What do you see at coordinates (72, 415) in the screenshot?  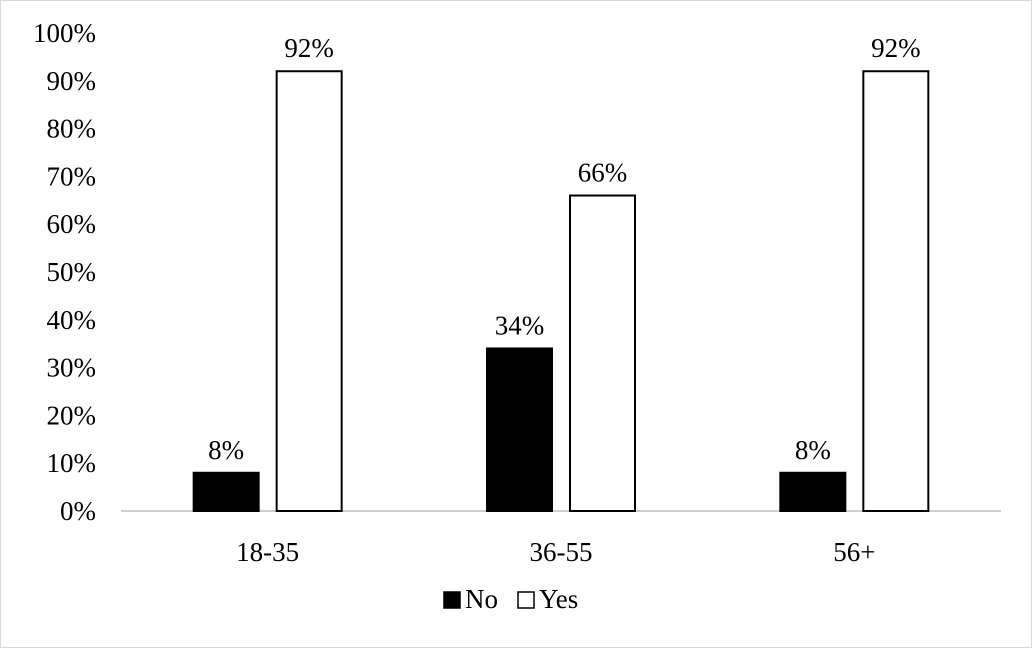 I see `y-tick-label: 20%` at bounding box center [72, 415].